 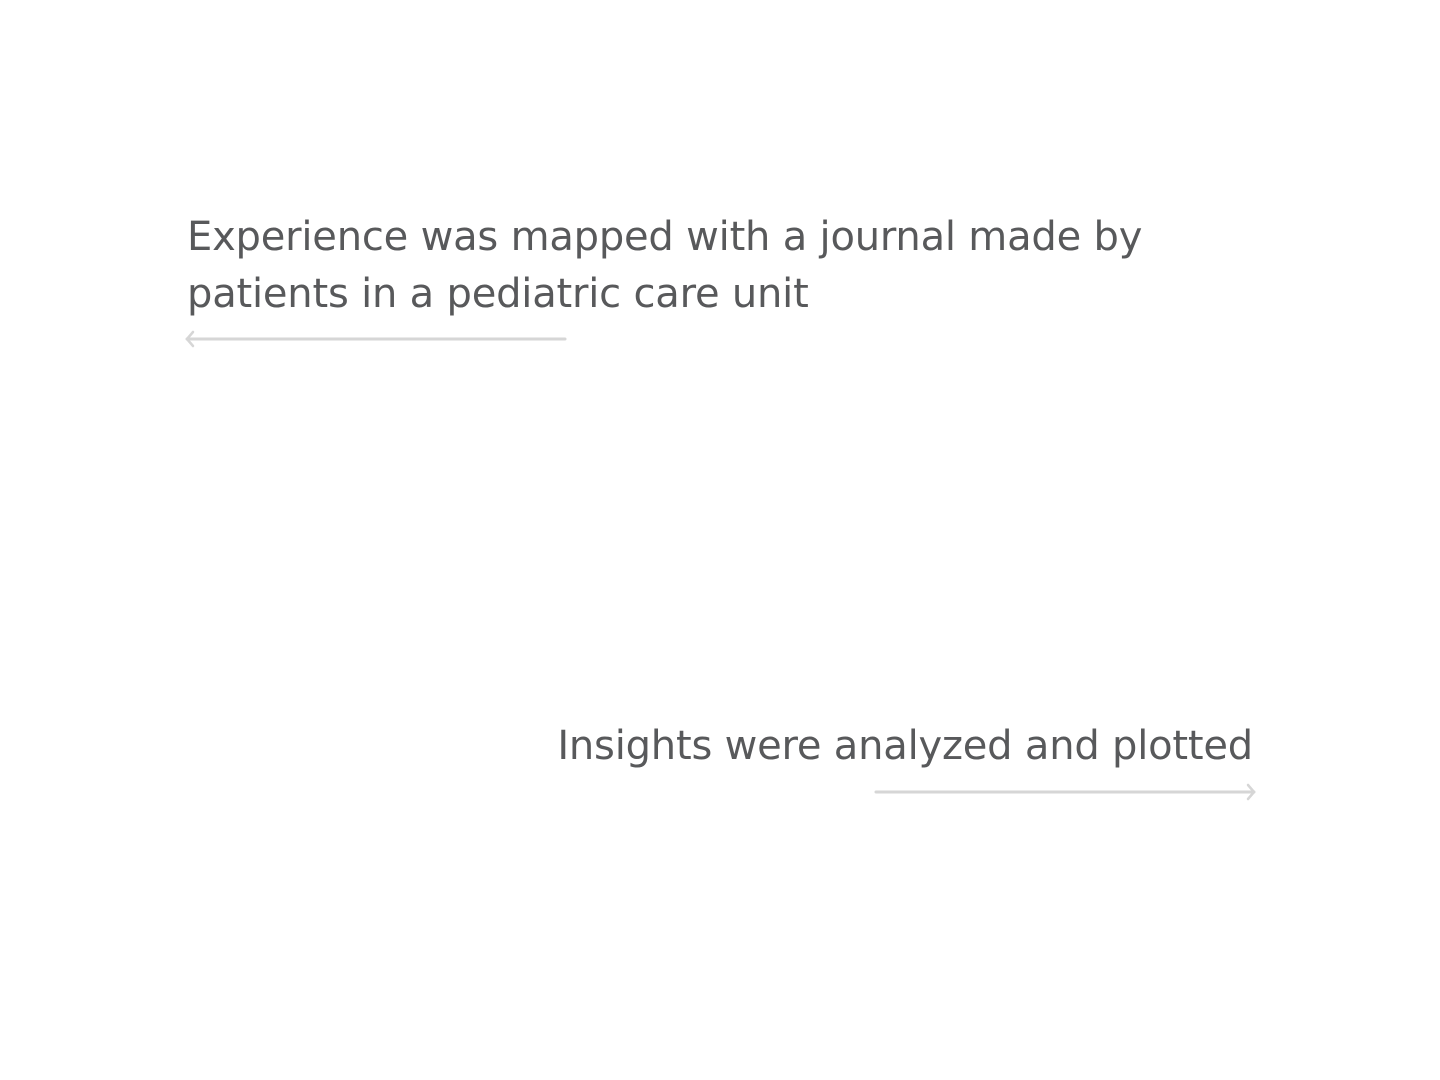 What do you see at coordinates (905, 746) in the screenshot?
I see `insights-caption: Insights were analyzed and plotted` at bounding box center [905, 746].